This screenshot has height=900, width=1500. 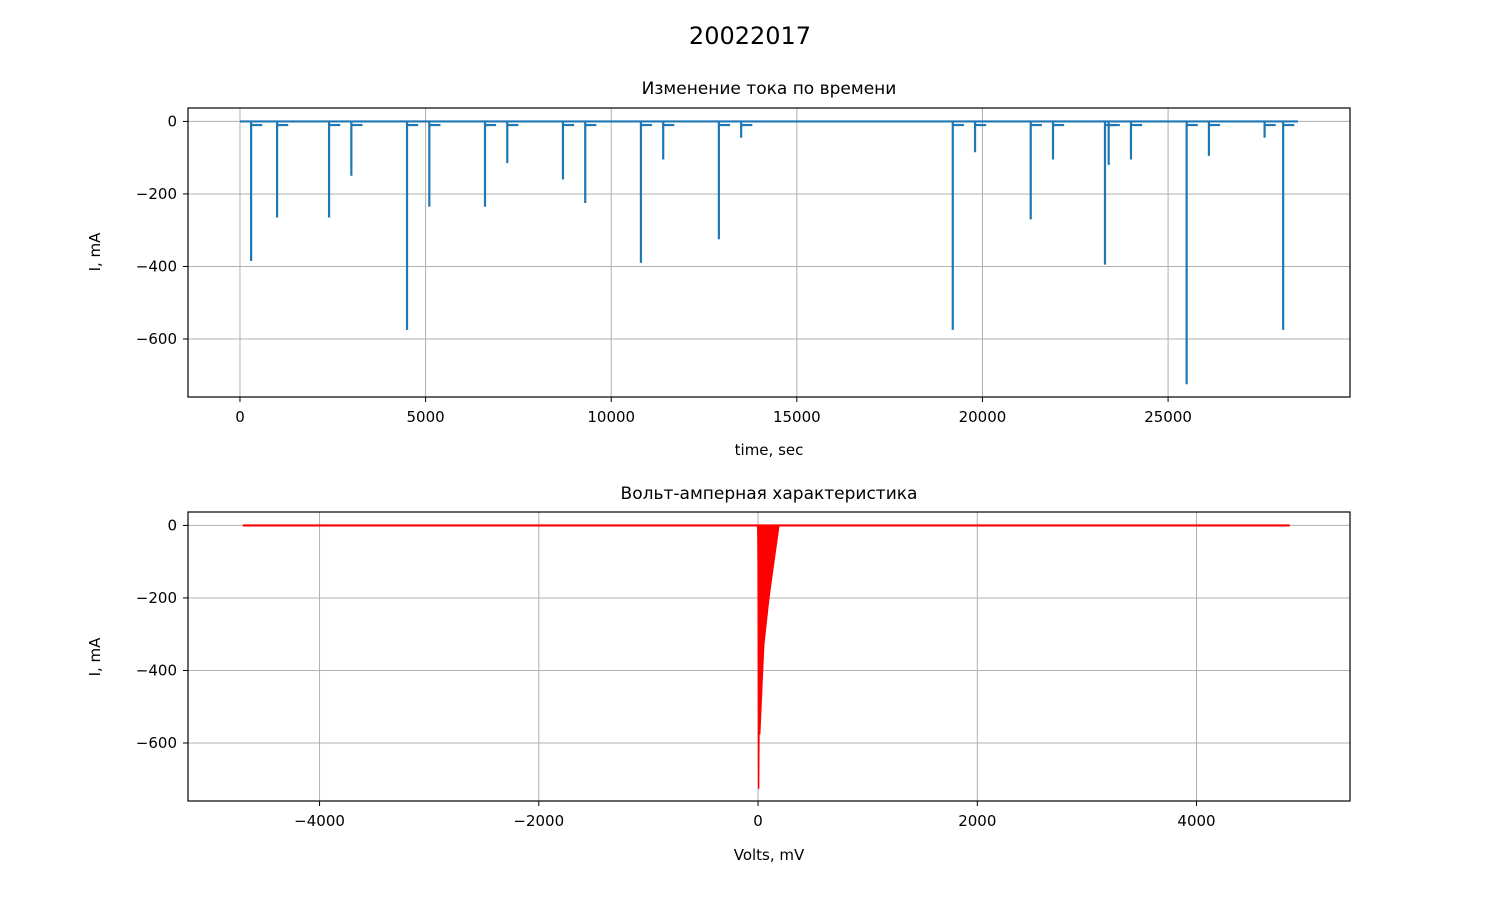 What do you see at coordinates (750, 36) in the screenshot?
I see `figure-suptitle: 20022017` at bounding box center [750, 36].